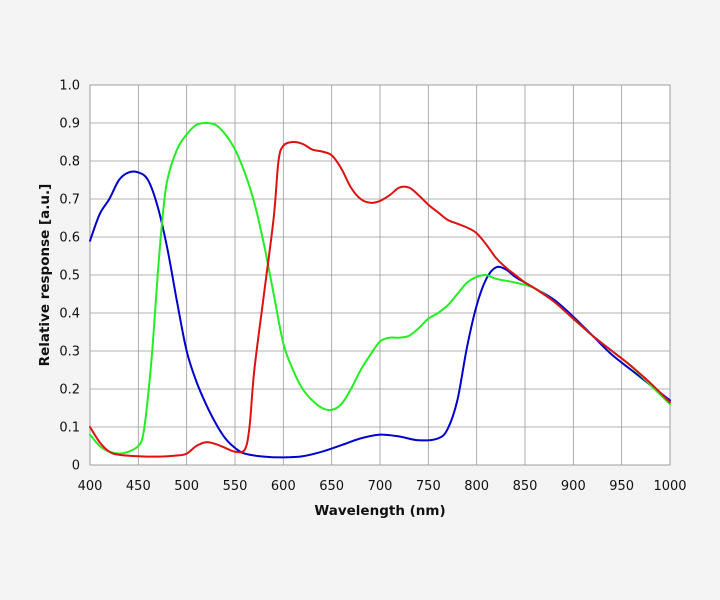 The image size is (720, 600). What do you see at coordinates (45, 275) in the screenshot?
I see `y-axis-label: Relative response [a.u.]` at bounding box center [45, 275].